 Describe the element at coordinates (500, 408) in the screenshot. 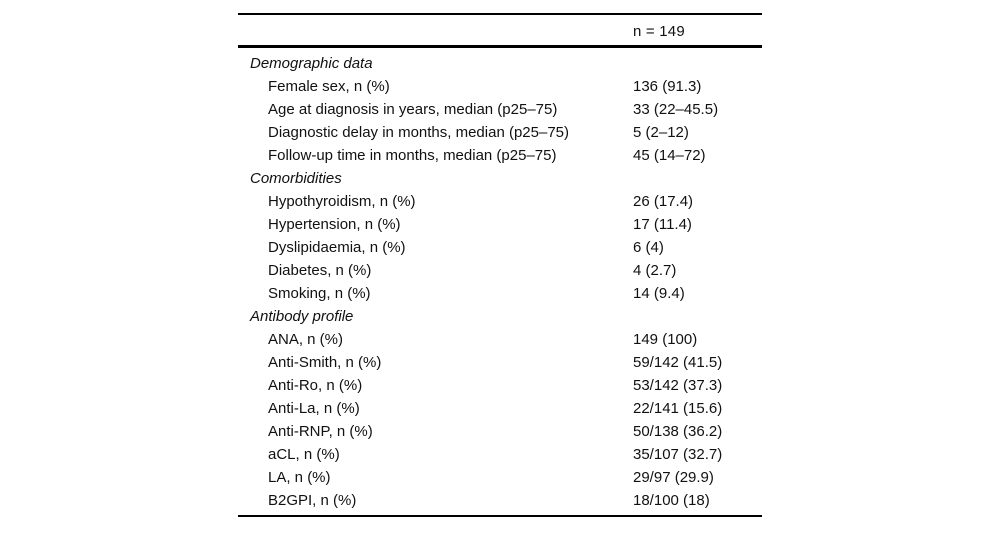

I see `table-row: Anti-La, n (%) 22/141 (15.6)` at that location.